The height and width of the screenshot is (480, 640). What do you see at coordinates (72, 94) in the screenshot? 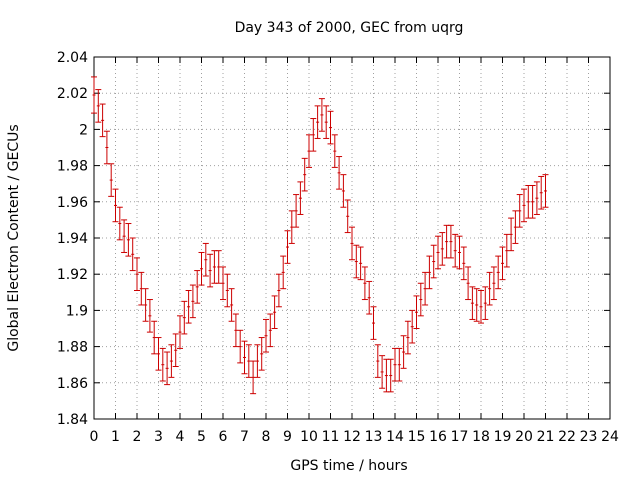
I see `y-tick-label: 2.02` at bounding box center [72, 94].